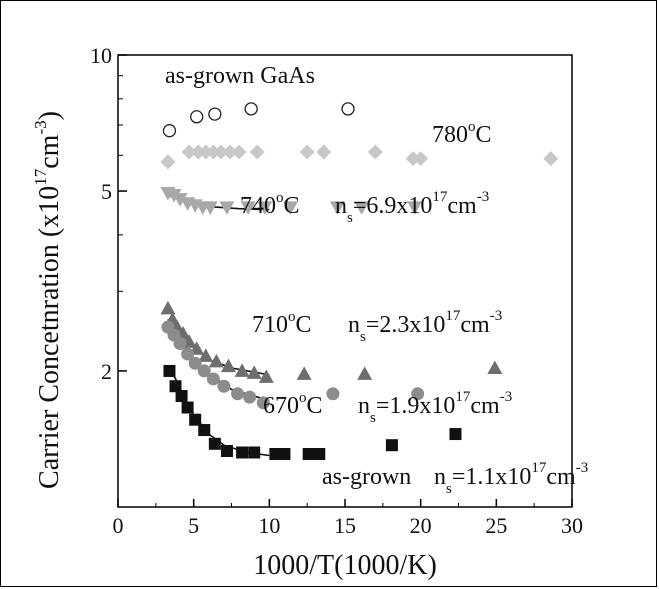  What do you see at coordinates (484, 135) in the screenshot?
I see `label-780c-c: C` at bounding box center [484, 135].